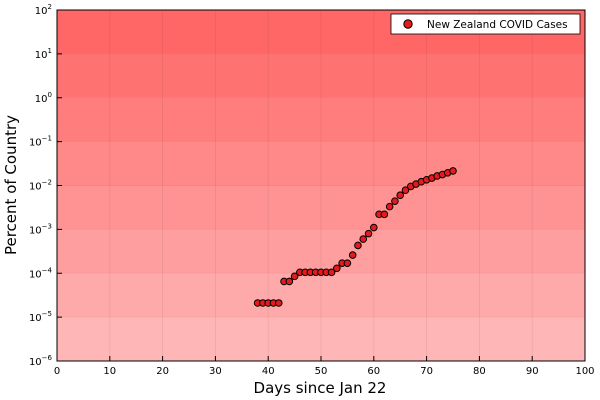 This screenshot has height=400, width=600. I want to click on scatter-points, so click(355, 237).